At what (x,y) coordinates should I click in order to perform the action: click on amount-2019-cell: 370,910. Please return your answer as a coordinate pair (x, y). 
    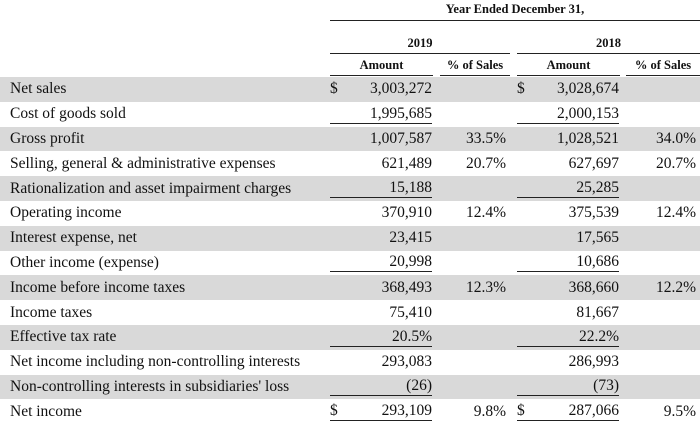
    Looking at the image, I should click on (381, 213).